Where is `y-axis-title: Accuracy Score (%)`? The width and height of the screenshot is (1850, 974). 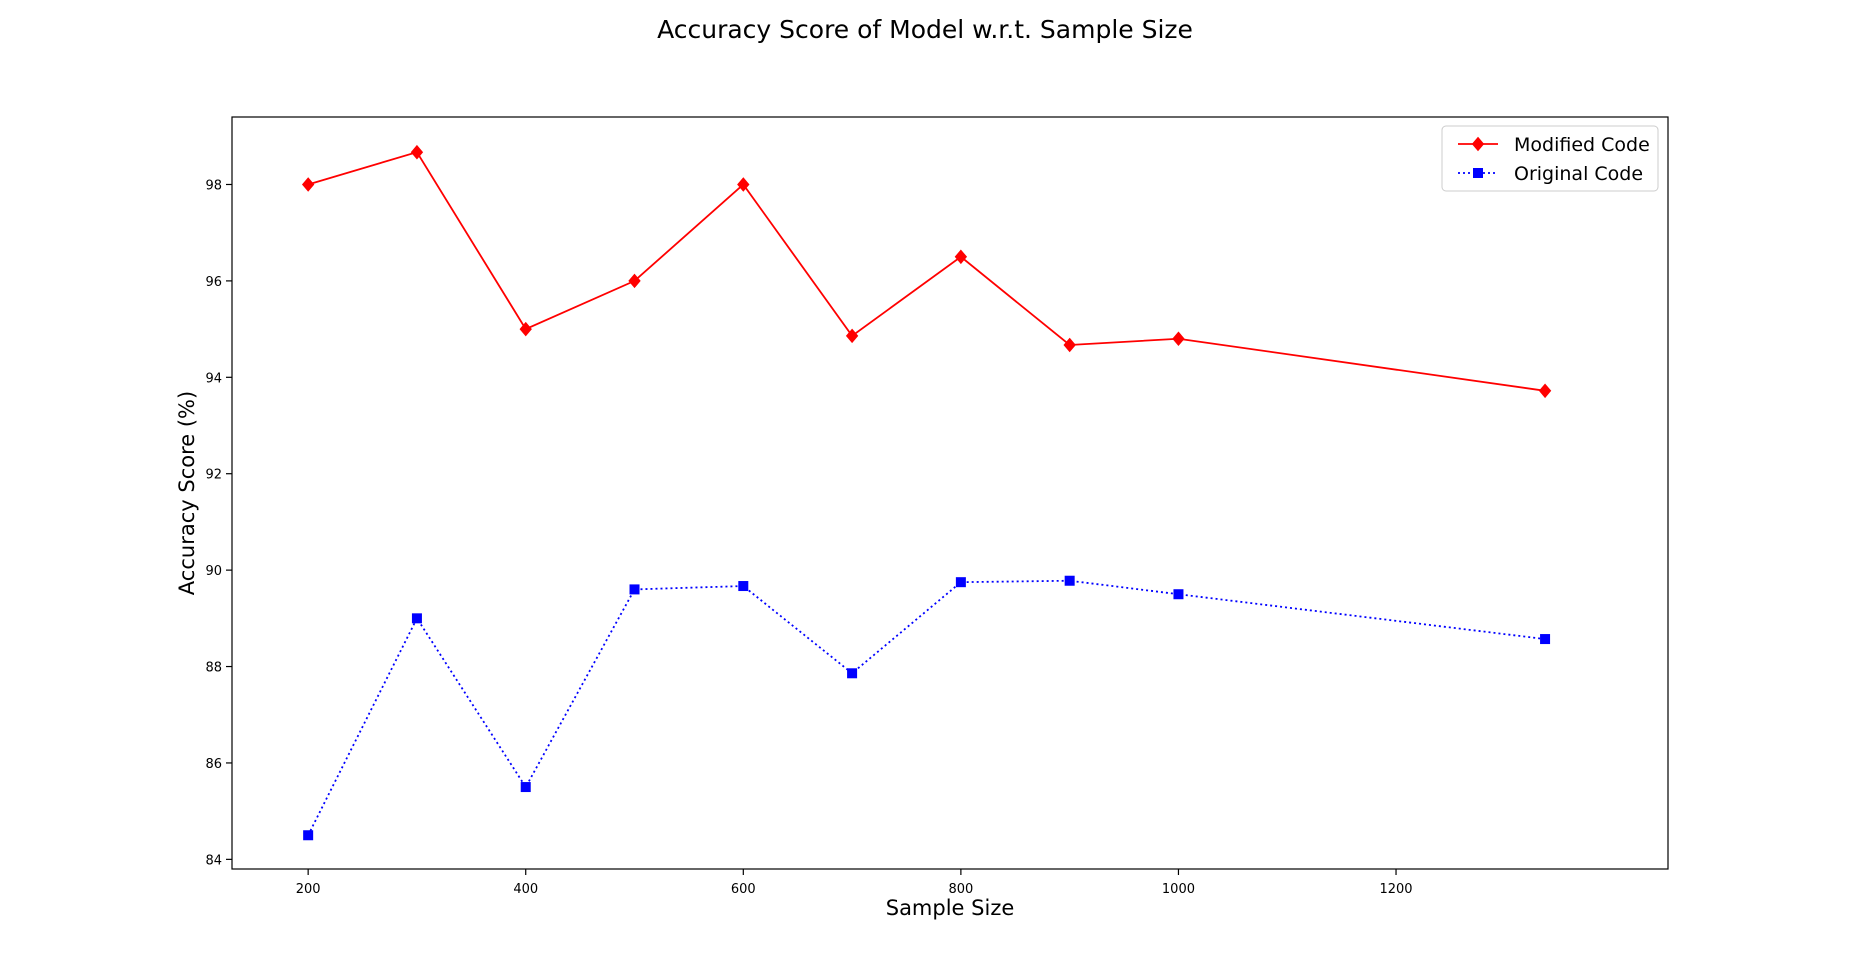 y-axis-title: Accuracy Score (%) is located at coordinates (187, 493).